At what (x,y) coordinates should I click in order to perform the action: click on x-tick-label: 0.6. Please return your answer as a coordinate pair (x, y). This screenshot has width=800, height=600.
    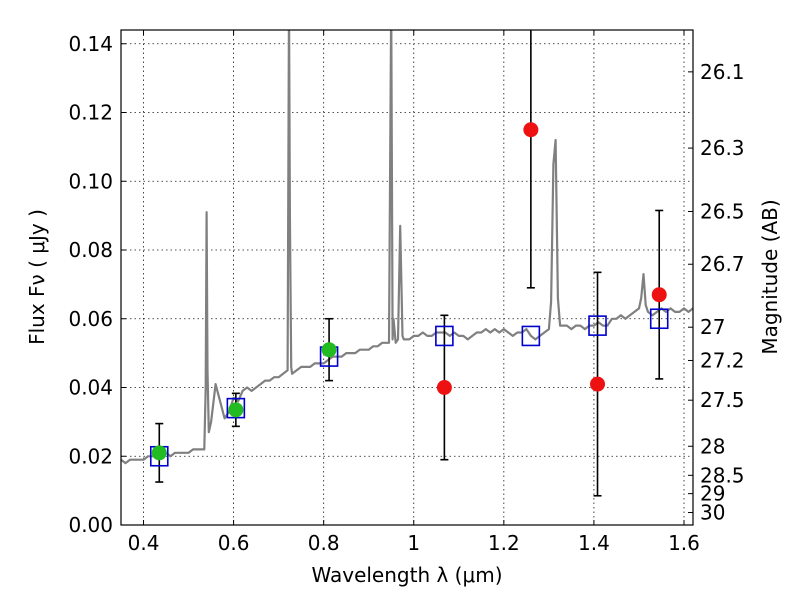
    Looking at the image, I should click on (234, 543).